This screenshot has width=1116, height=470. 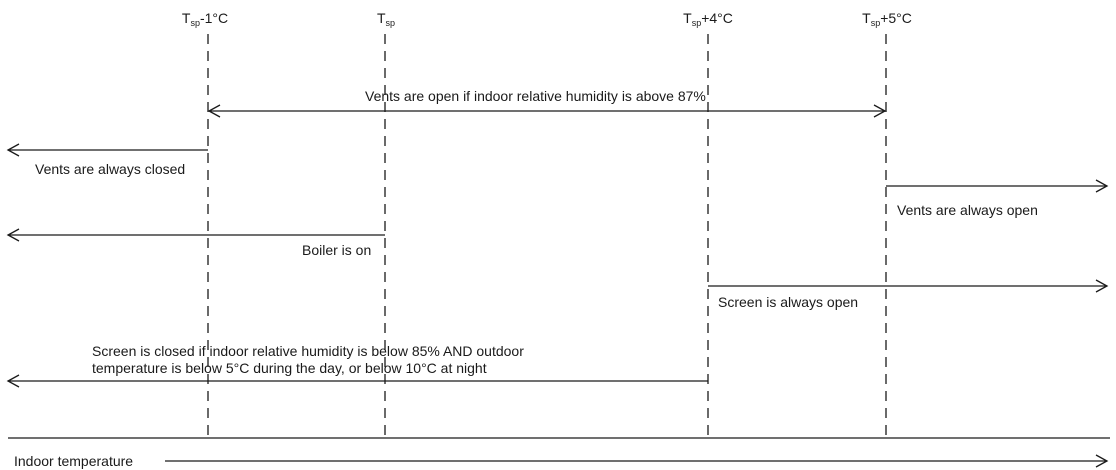 I want to click on screen-open-label: Screen is always open, so click(x=788, y=302).